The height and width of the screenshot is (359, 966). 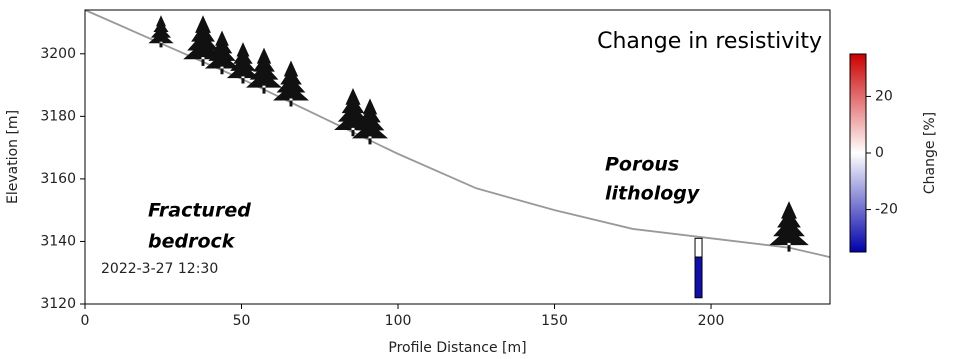 What do you see at coordinates (709, 41) in the screenshot?
I see `annotation: Change in resistivity` at bounding box center [709, 41].